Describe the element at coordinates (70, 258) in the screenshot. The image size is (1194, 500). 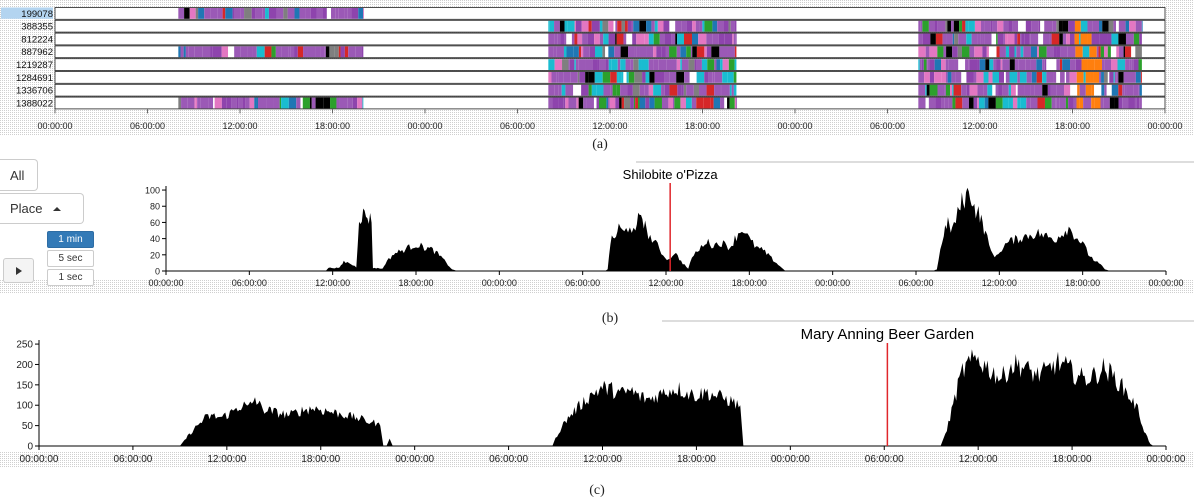
I see `resolution-5-sec-button: 5 sec` at that location.